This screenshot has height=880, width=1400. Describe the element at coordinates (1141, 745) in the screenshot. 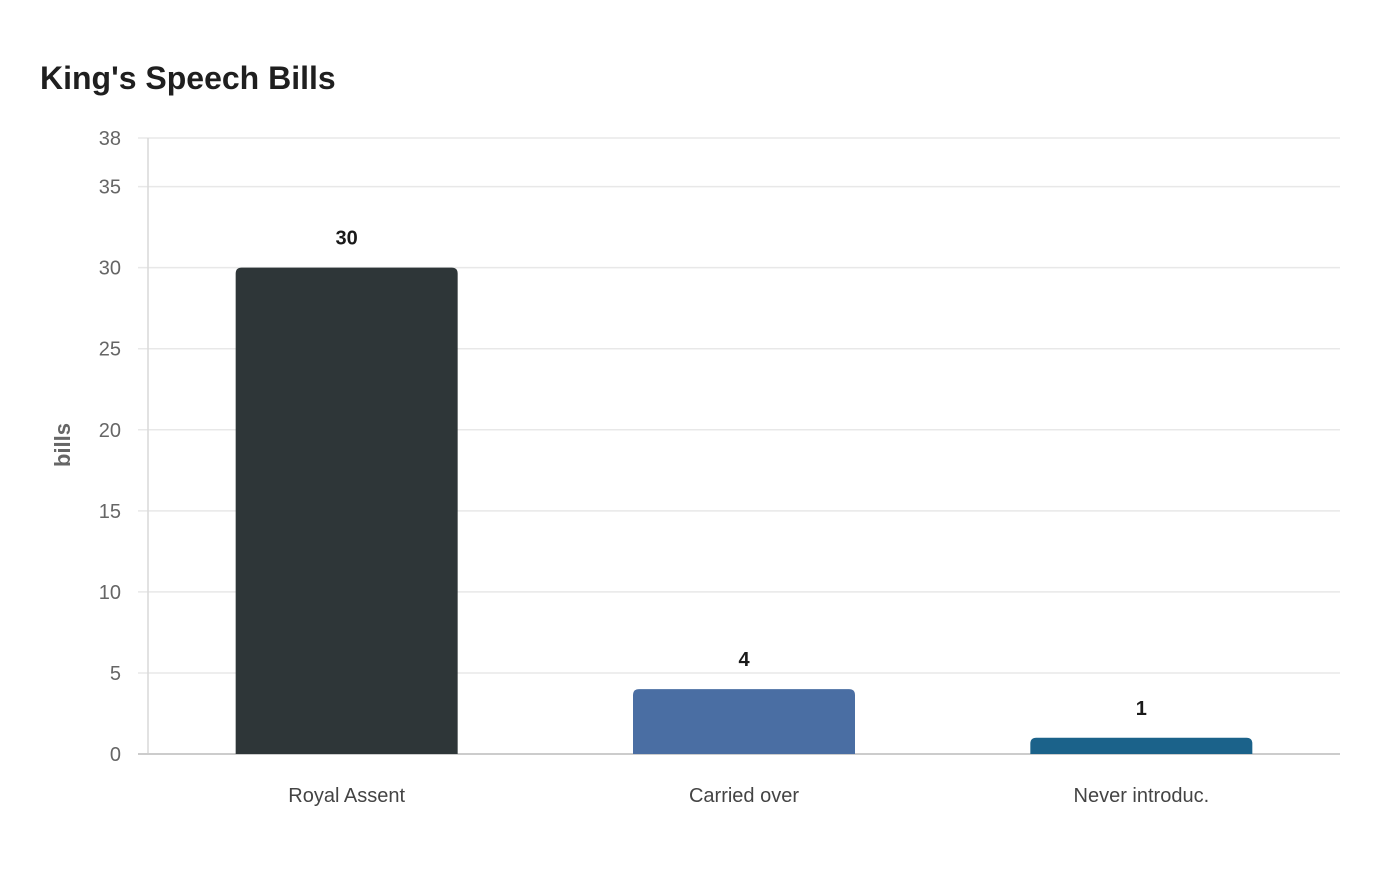

I see `bar-never-introduc` at that location.